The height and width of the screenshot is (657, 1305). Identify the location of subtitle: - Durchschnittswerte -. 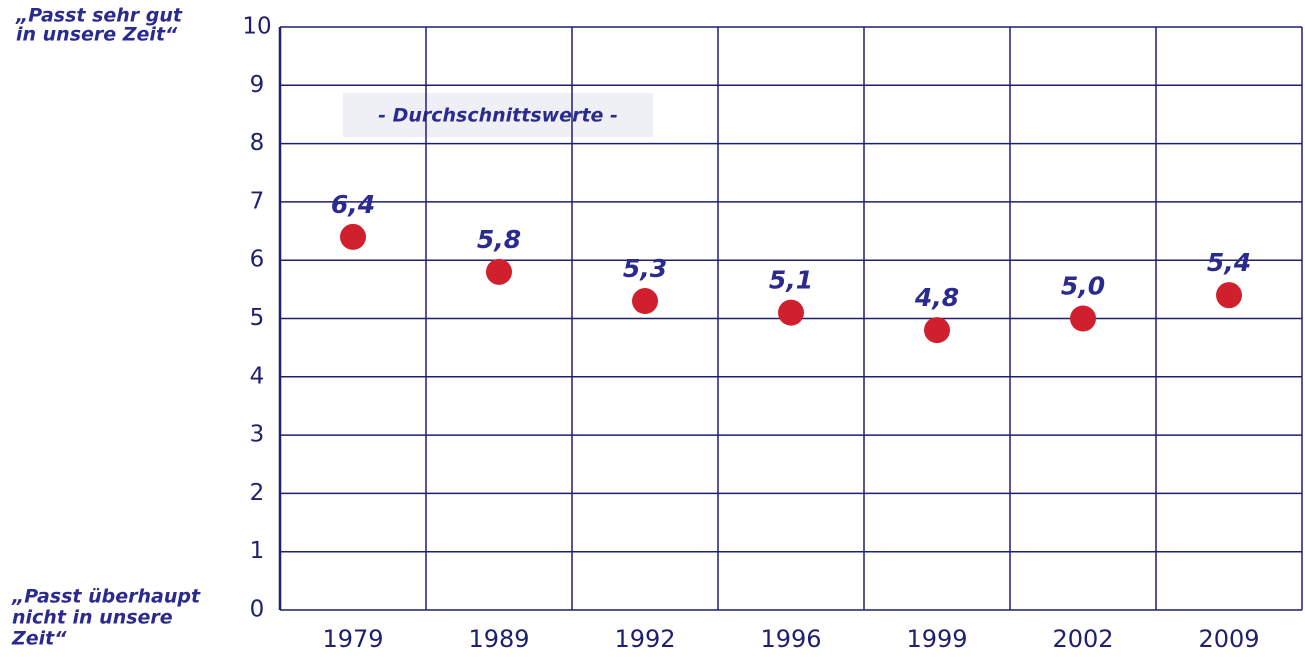
(498, 116).